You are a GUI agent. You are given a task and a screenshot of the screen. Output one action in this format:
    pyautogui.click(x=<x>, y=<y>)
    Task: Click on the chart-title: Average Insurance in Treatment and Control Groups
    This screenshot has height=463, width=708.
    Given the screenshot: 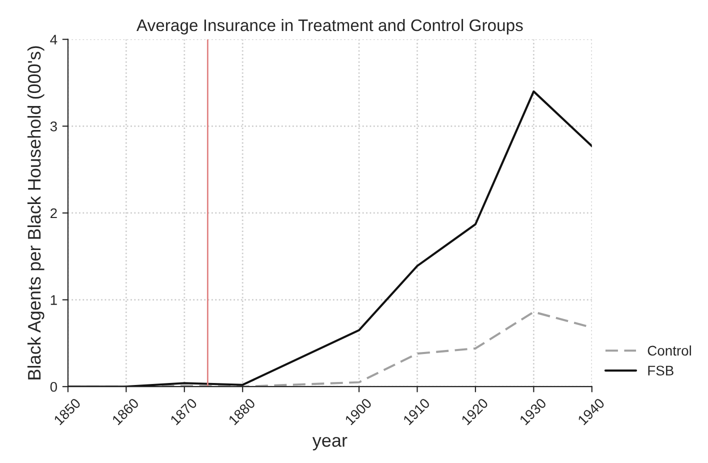 What is the action you would take?
    pyautogui.click(x=329, y=26)
    